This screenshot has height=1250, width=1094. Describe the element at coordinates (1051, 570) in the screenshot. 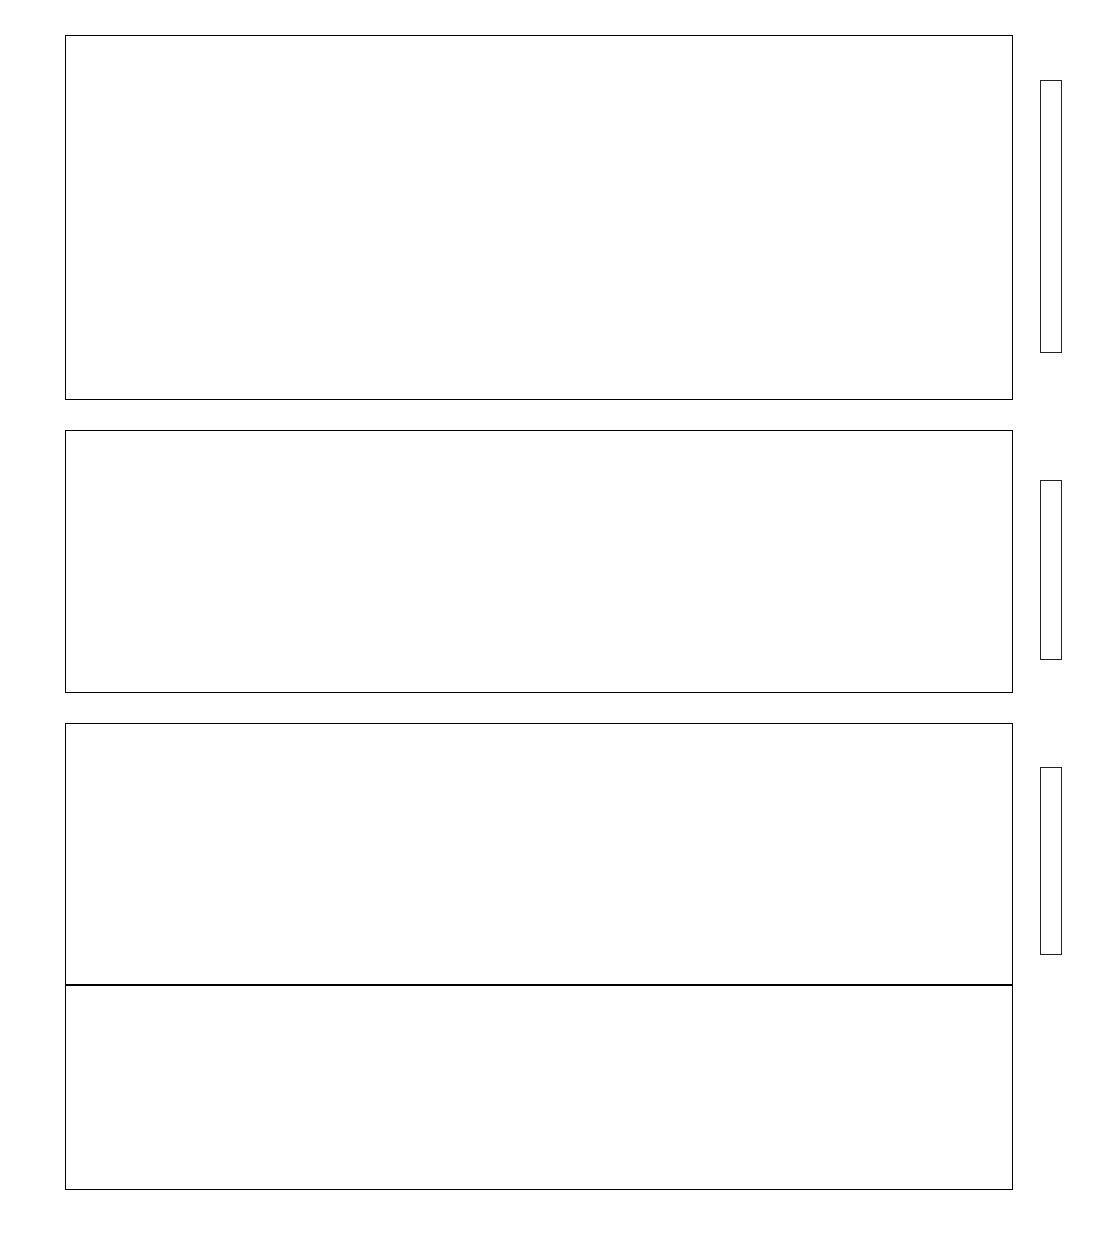

I see `winds-colorbar` at that location.